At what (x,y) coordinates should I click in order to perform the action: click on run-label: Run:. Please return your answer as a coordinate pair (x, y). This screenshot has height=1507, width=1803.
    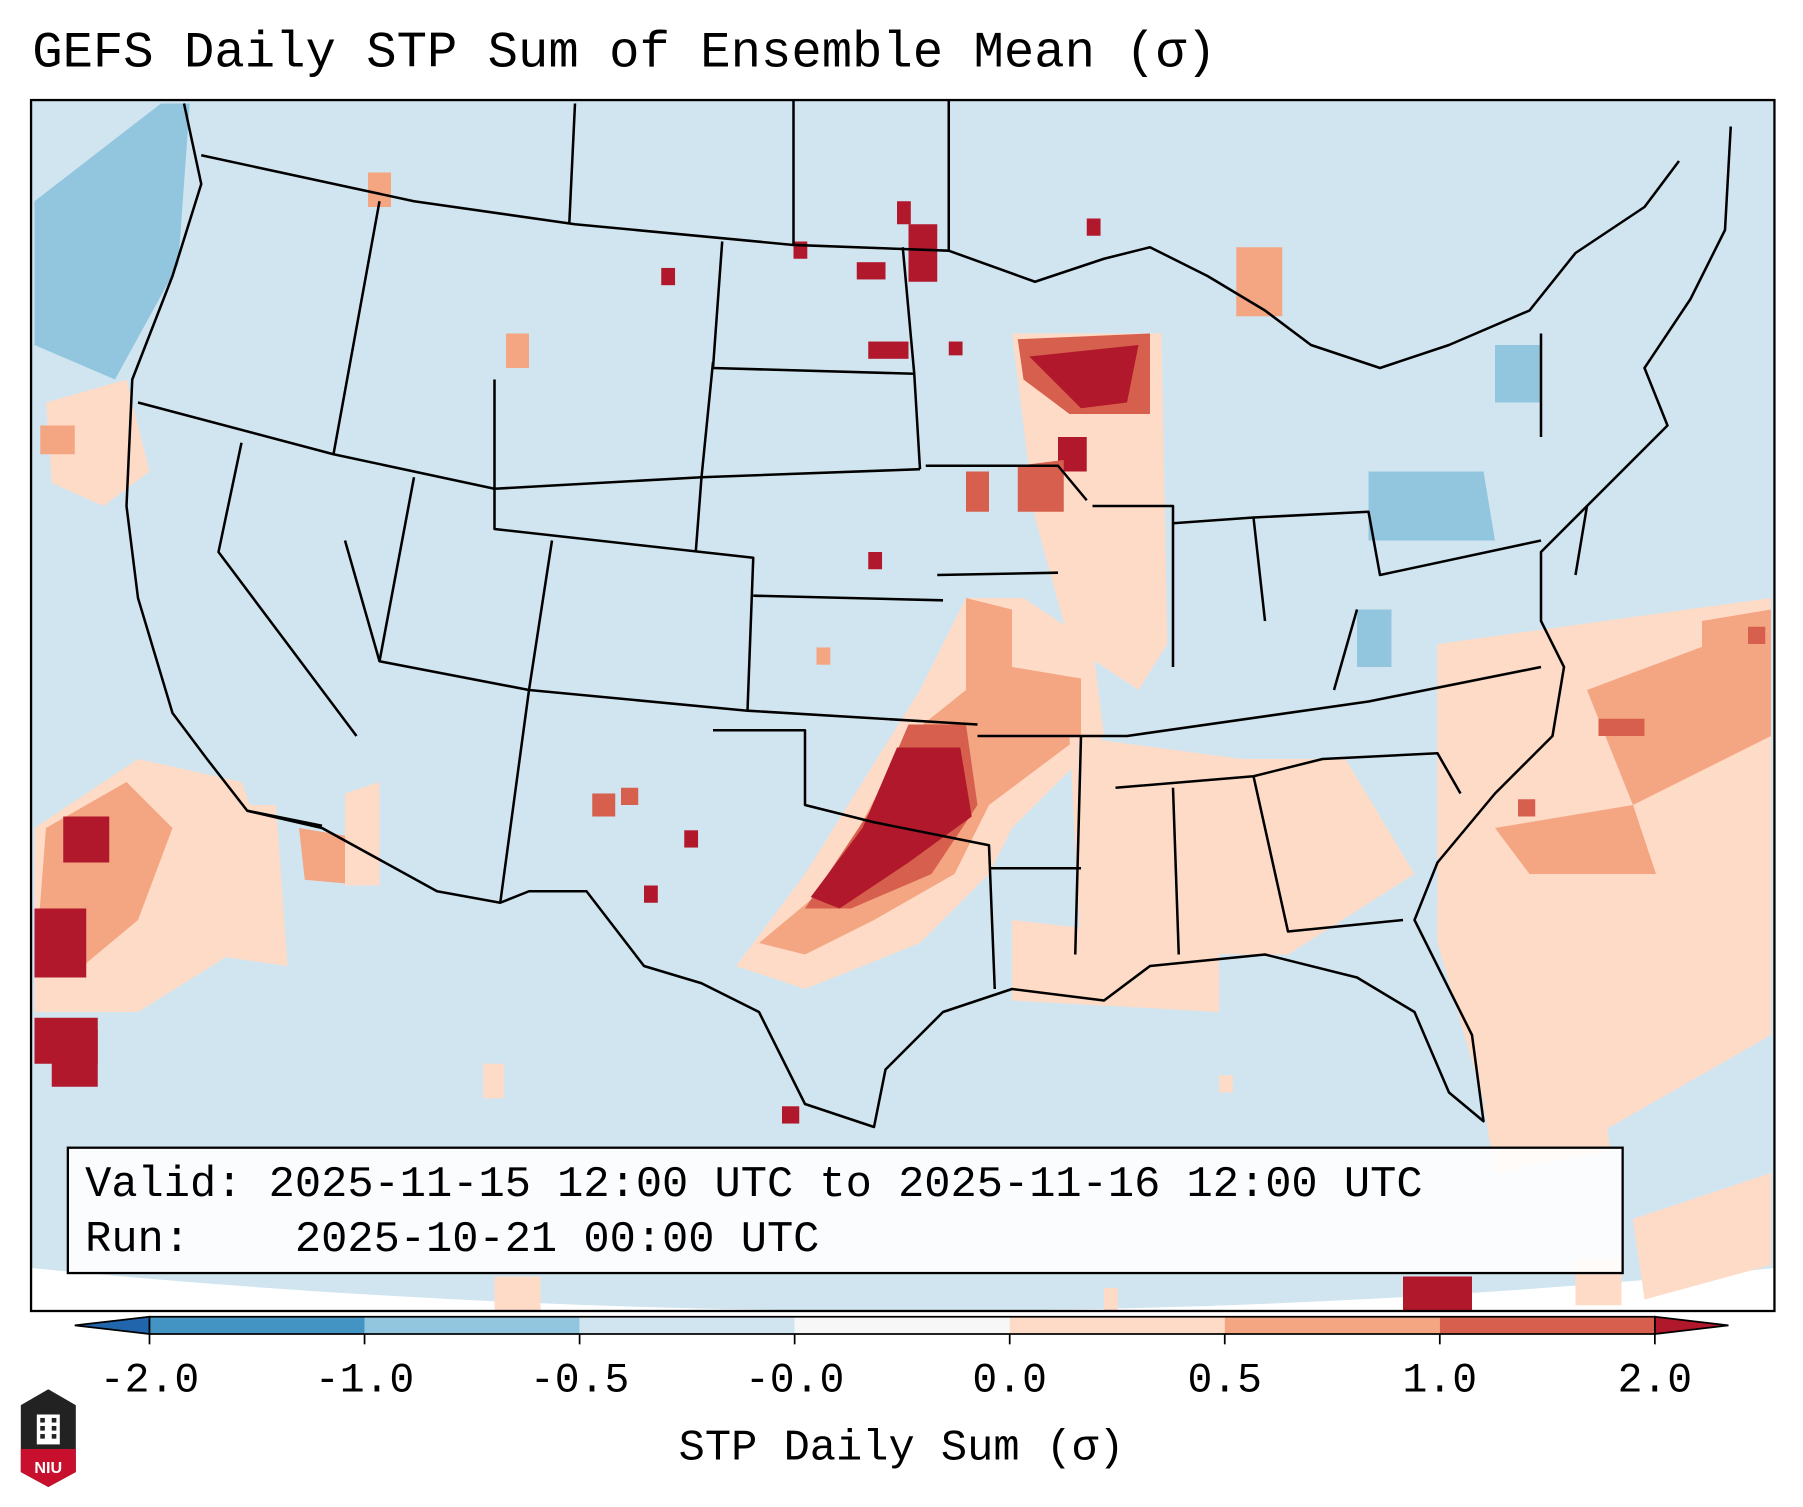
    Looking at the image, I should click on (138, 1240).